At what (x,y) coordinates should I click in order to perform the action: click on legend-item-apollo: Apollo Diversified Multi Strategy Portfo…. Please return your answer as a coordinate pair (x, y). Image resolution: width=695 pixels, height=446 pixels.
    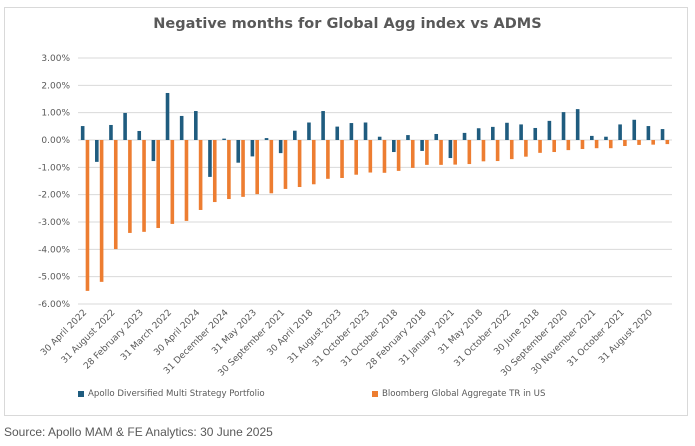
    Looking at the image, I should click on (171, 394).